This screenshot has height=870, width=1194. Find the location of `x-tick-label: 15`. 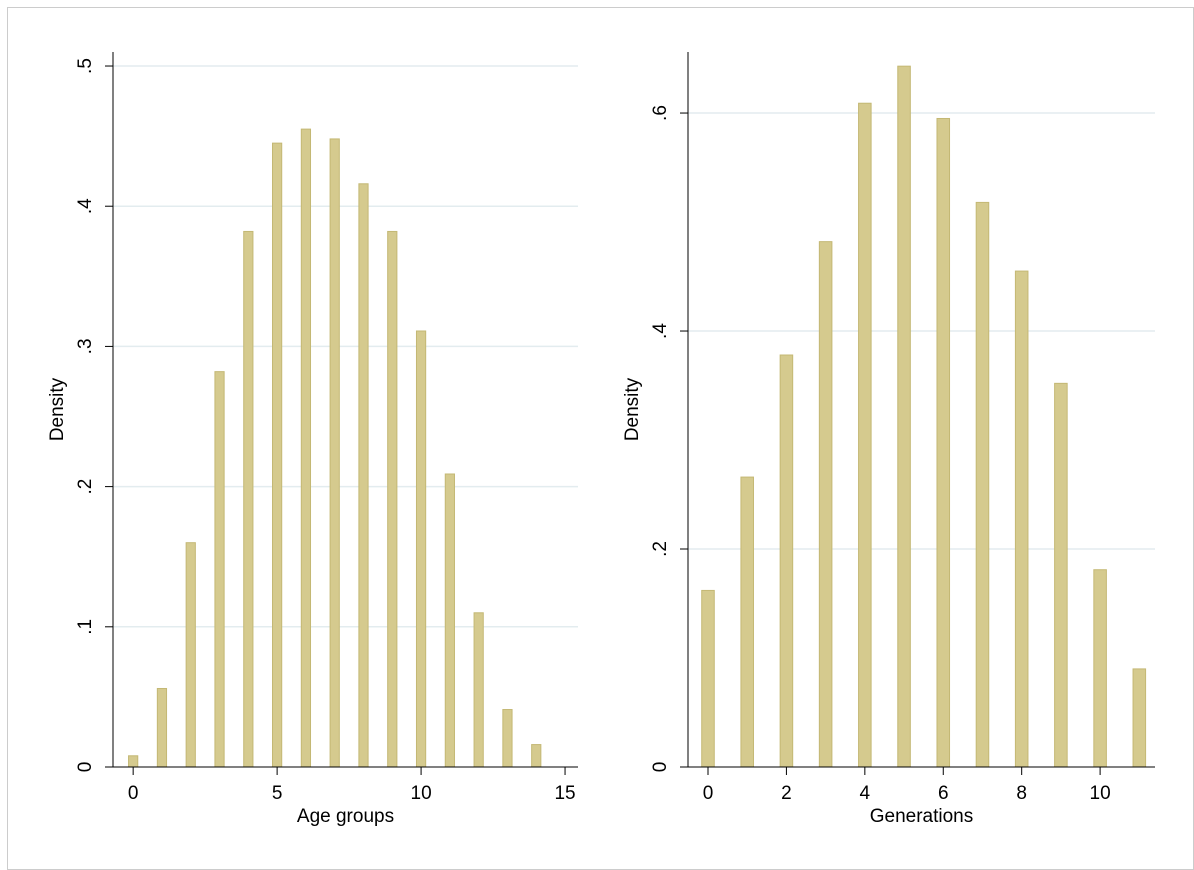

x-tick-label: 15 is located at coordinates (564, 793).